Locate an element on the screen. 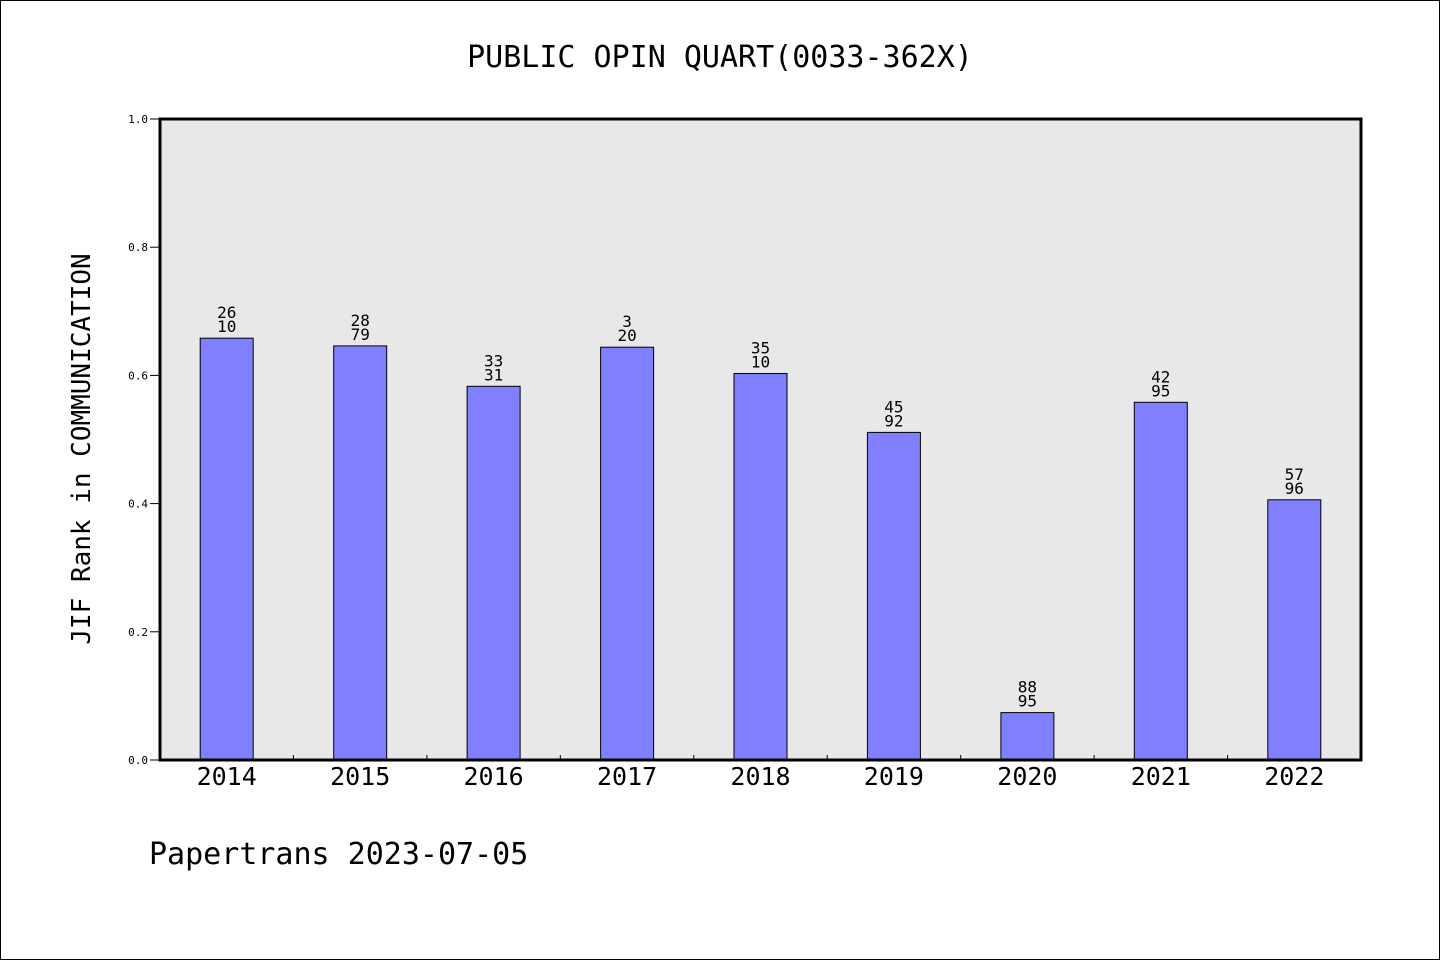 The width and height of the screenshot is (1440, 960). x-tick-label-2021: 2021 is located at coordinates (1161, 776).